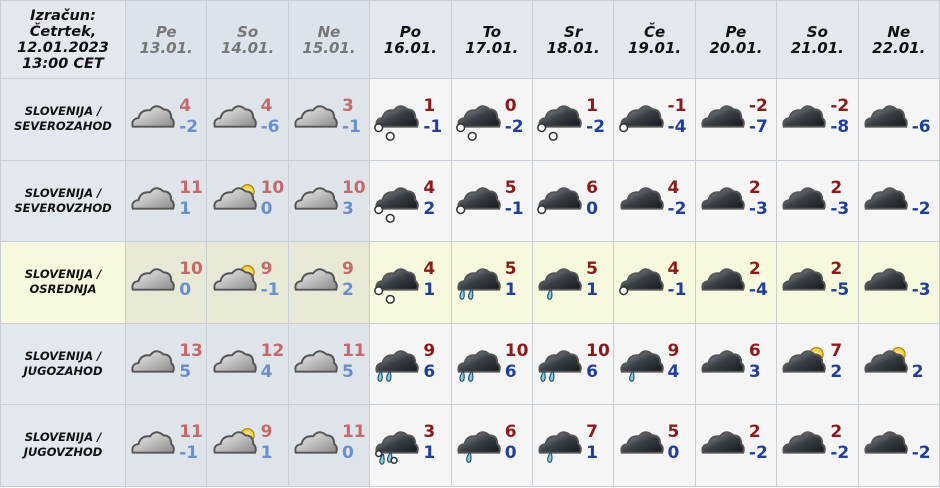 Image resolution: width=940 pixels, height=488 pixels. Describe the element at coordinates (272, 350) in the screenshot. I see `max-temp: 12` at that location.